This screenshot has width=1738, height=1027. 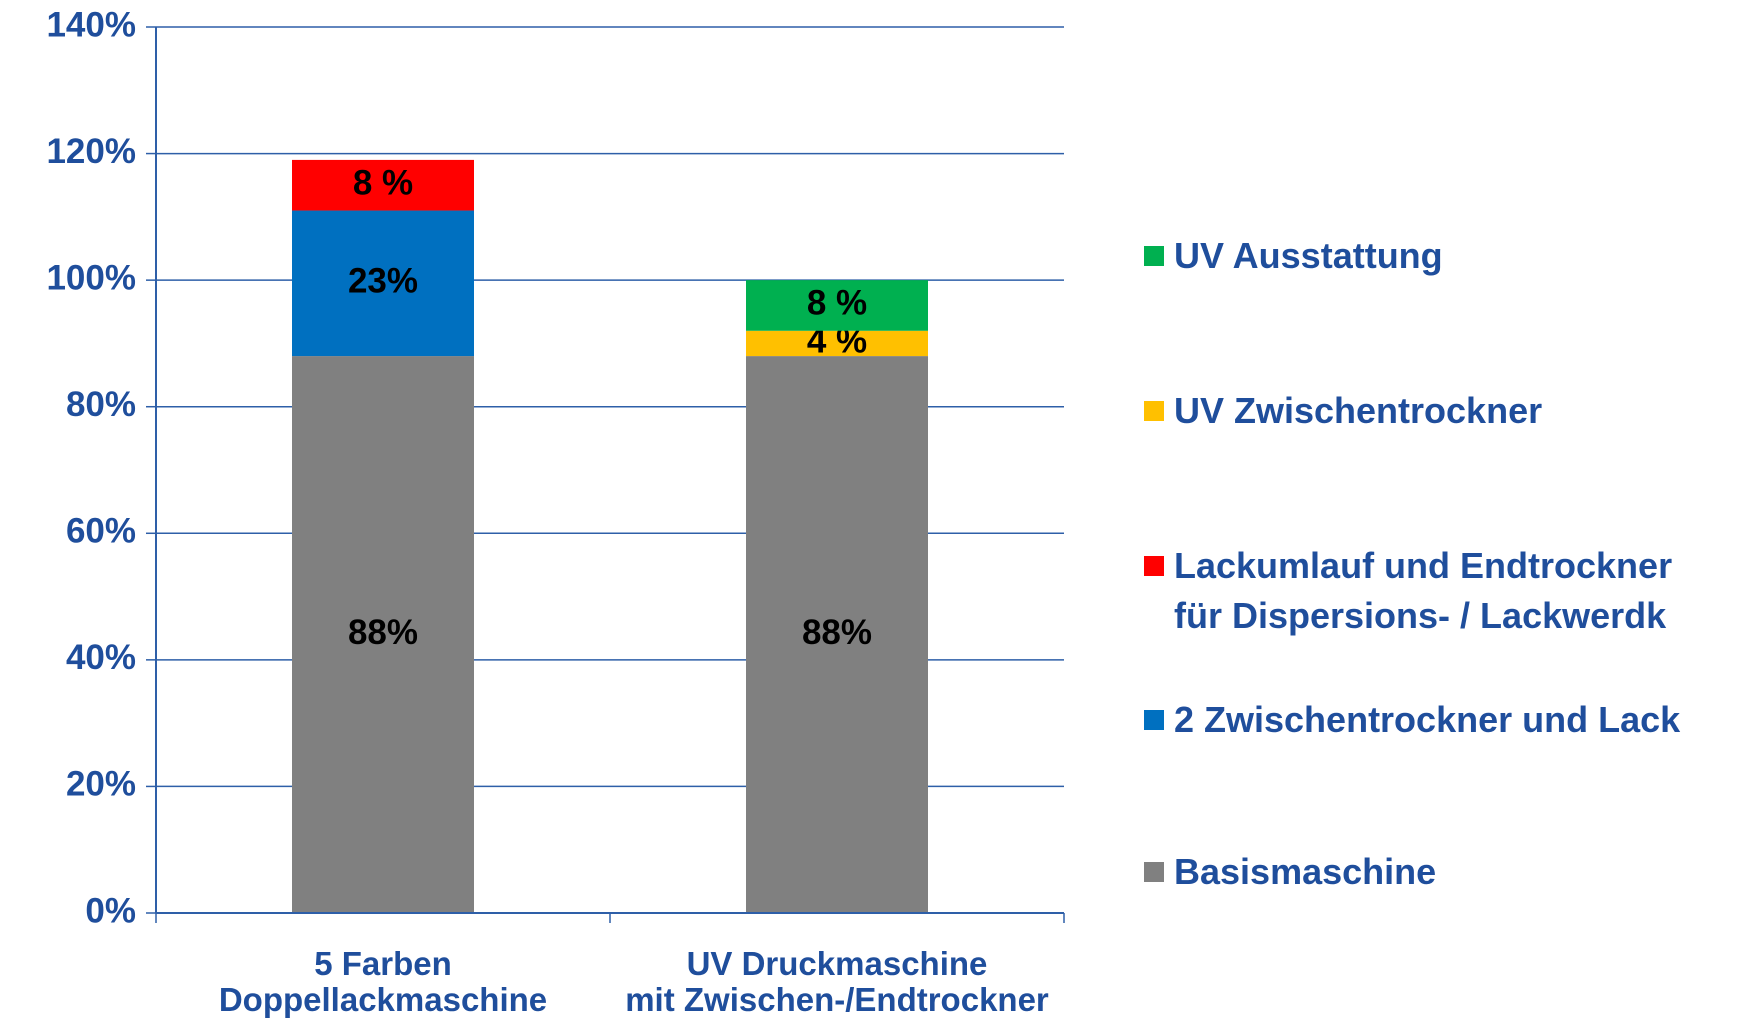 I want to click on y-tick-label: 140%, so click(x=91, y=24).